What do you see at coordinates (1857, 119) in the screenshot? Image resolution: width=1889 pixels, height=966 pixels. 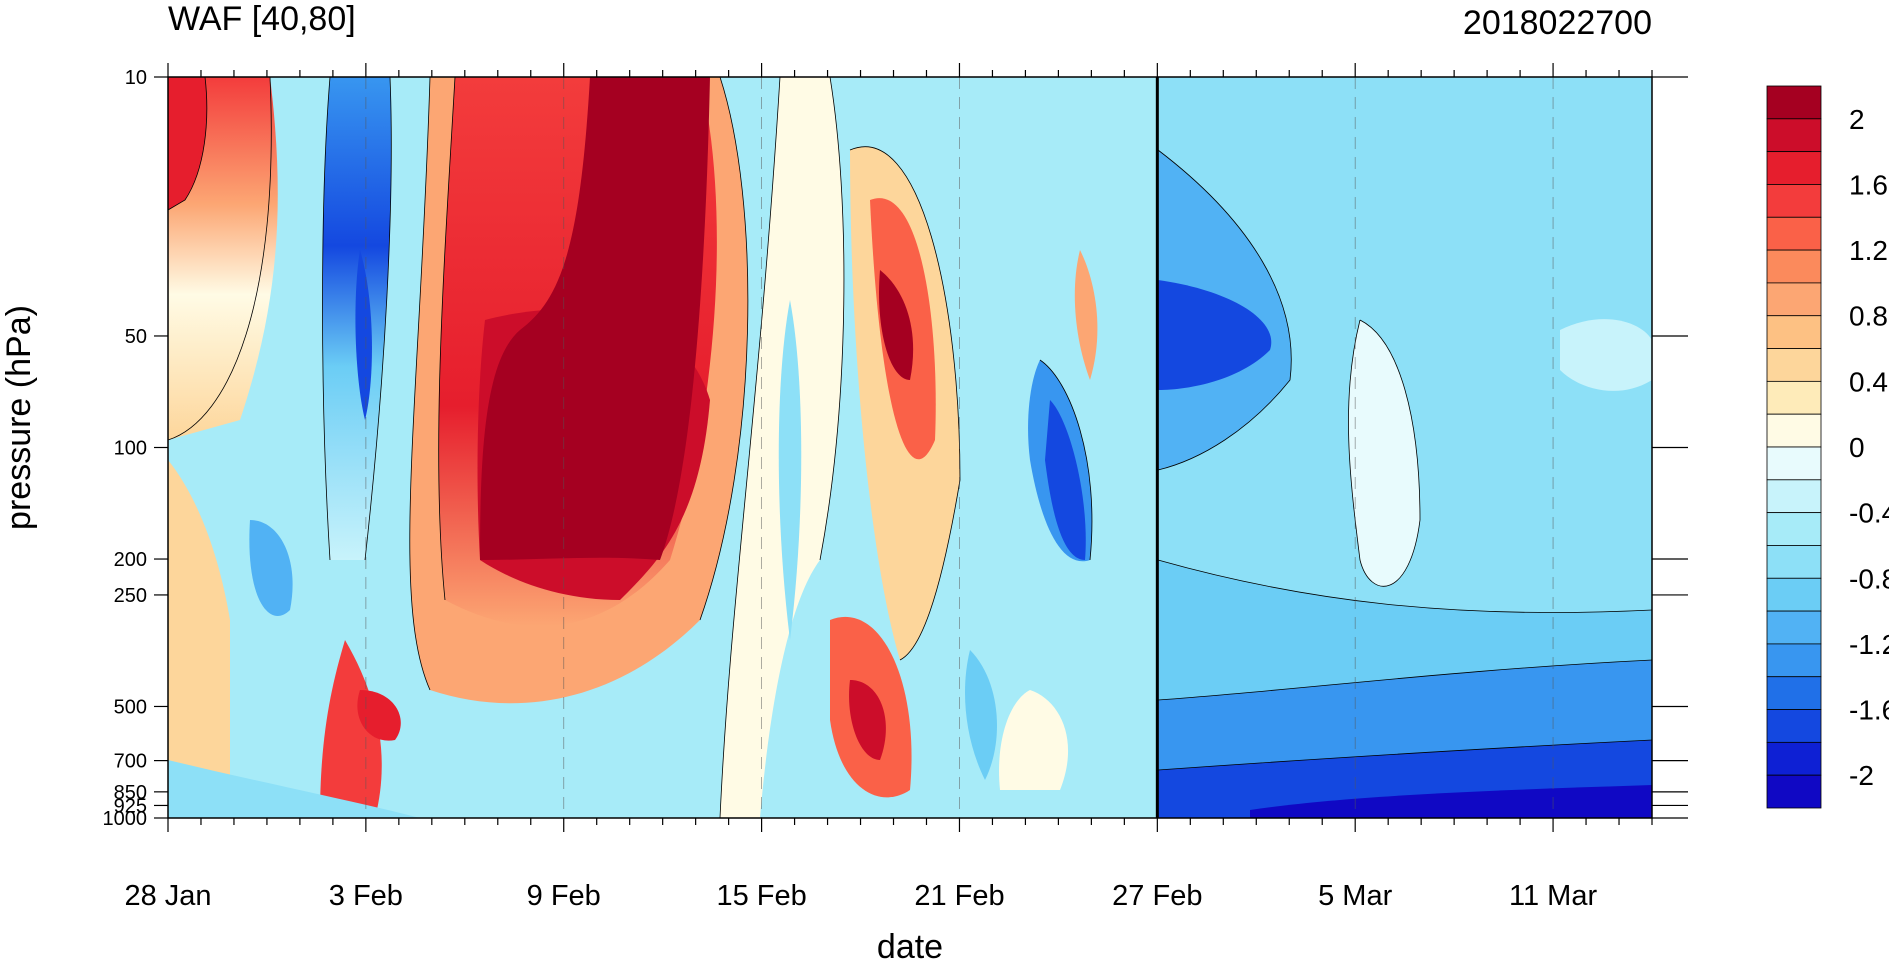 I see `colorbar-label: 2` at bounding box center [1857, 119].